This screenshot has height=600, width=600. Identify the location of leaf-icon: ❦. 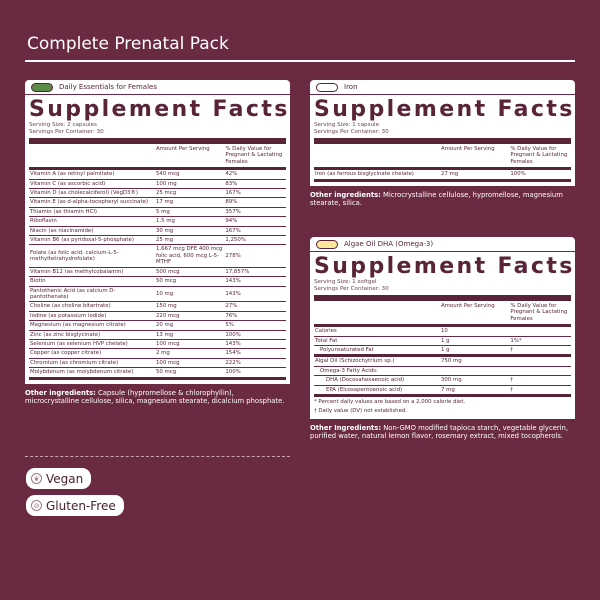
(36, 478).